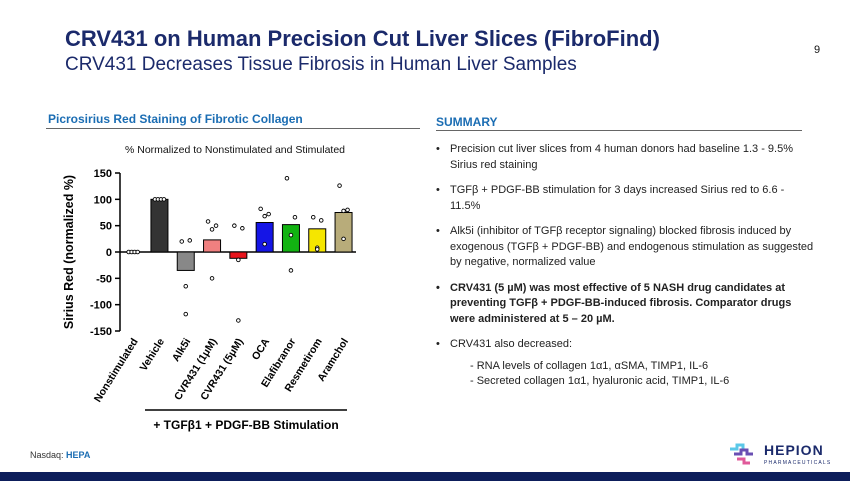 Image resolution: width=850 pixels, height=481 pixels. What do you see at coordinates (182, 350) in the screenshot?
I see `x-tick-label: Alk5i` at bounding box center [182, 350].